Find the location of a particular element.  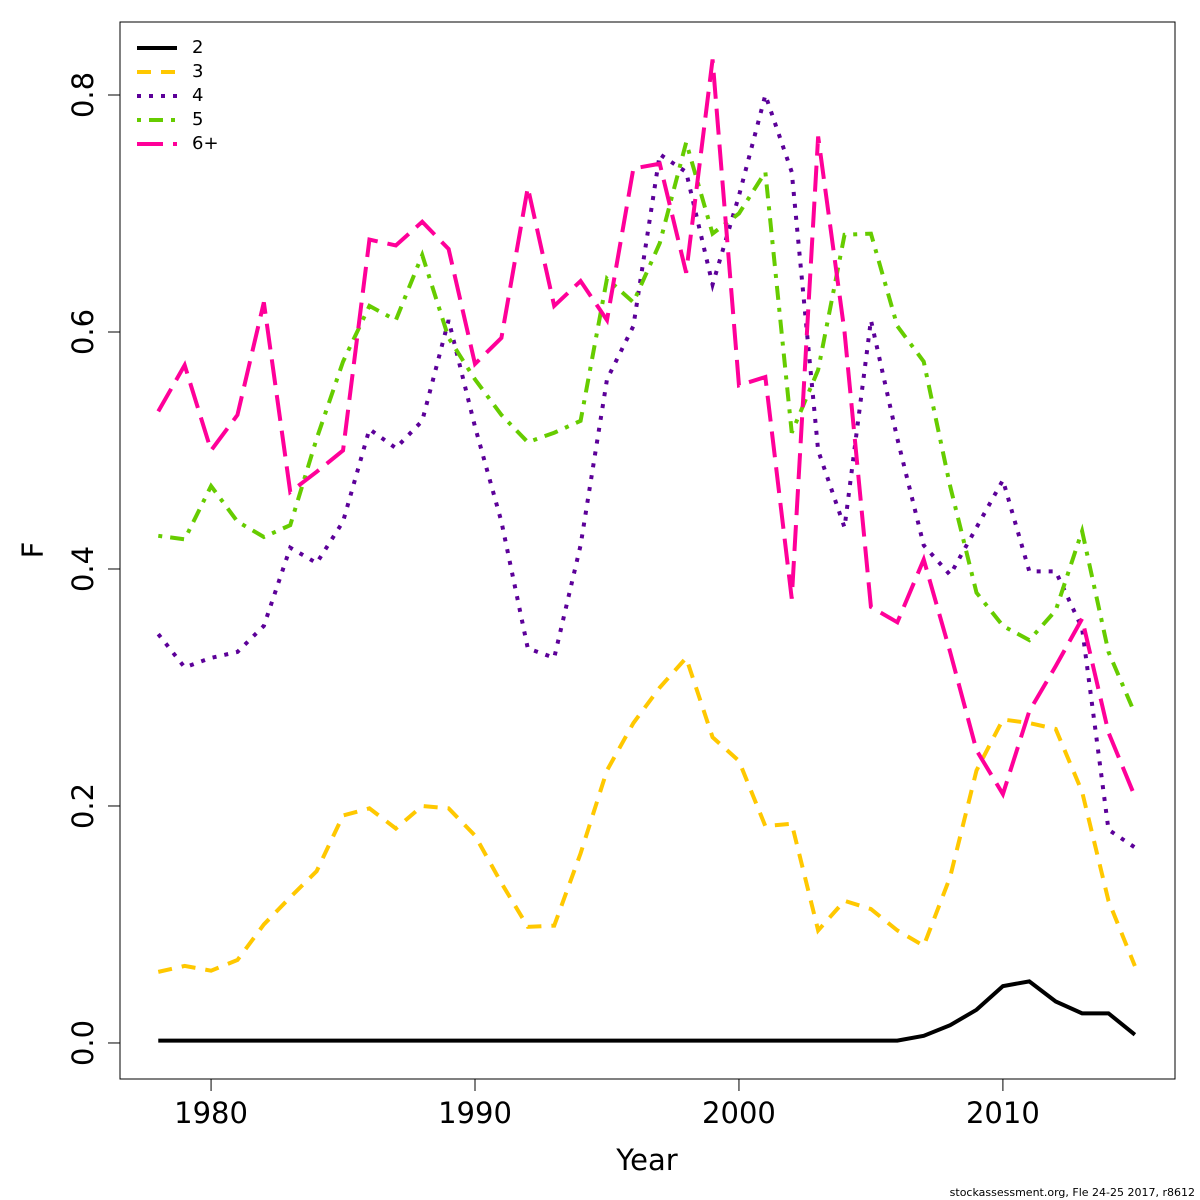

legend-label: 6+ is located at coordinates (205, 143).